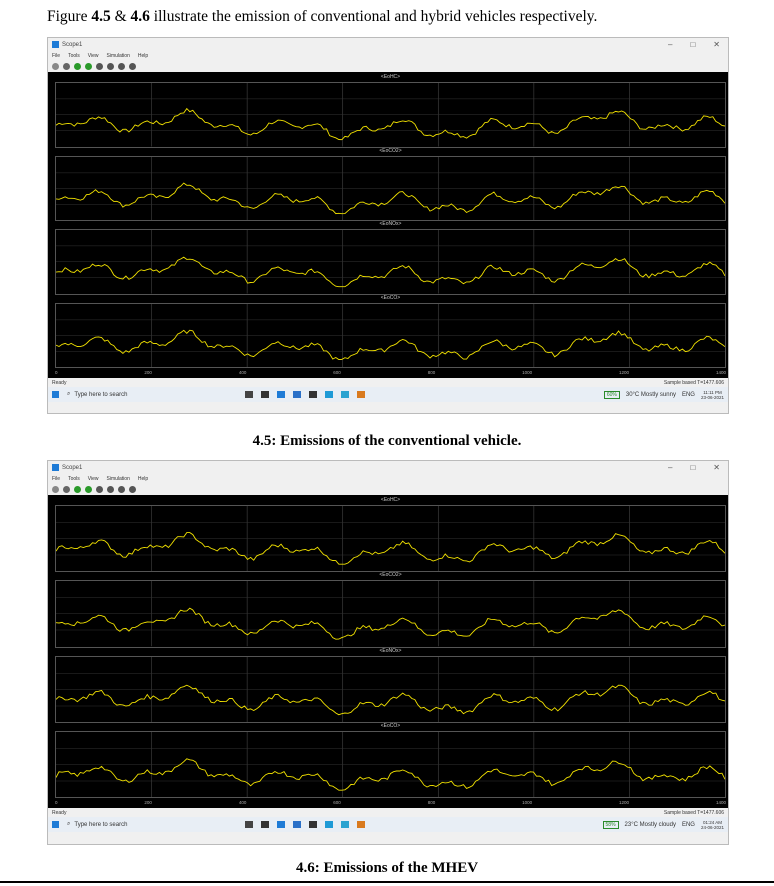  I want to click on status-ready: Ready, so click(59, 812).